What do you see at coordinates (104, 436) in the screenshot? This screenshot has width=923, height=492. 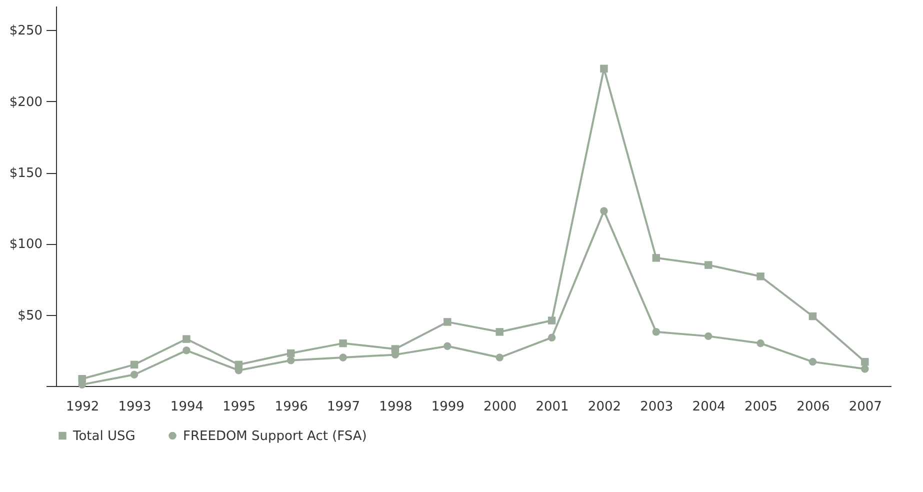 I see `legend-label: Total USG` at bounding box center [104, 436].